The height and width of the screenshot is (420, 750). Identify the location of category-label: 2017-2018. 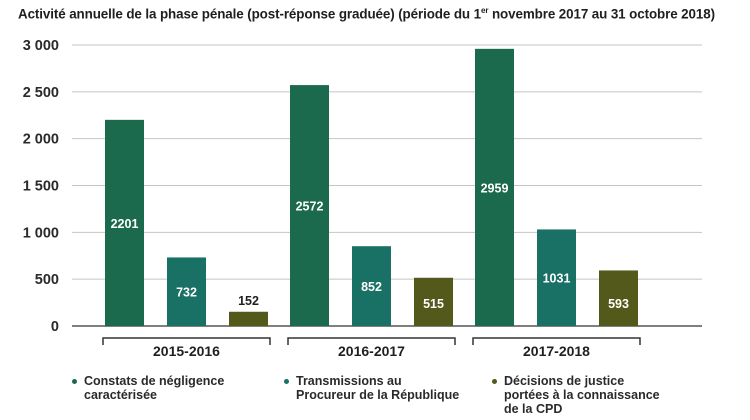
(556, 351).